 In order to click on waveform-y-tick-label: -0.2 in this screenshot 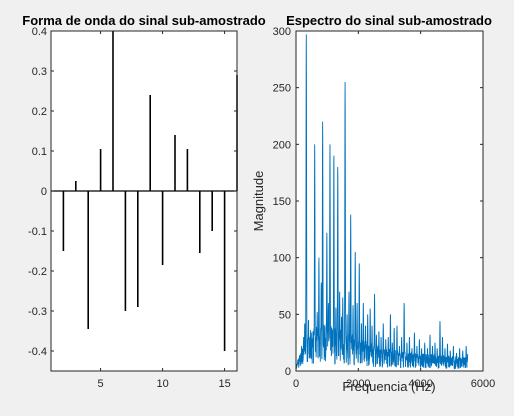, I will do `click(37, 272)`.